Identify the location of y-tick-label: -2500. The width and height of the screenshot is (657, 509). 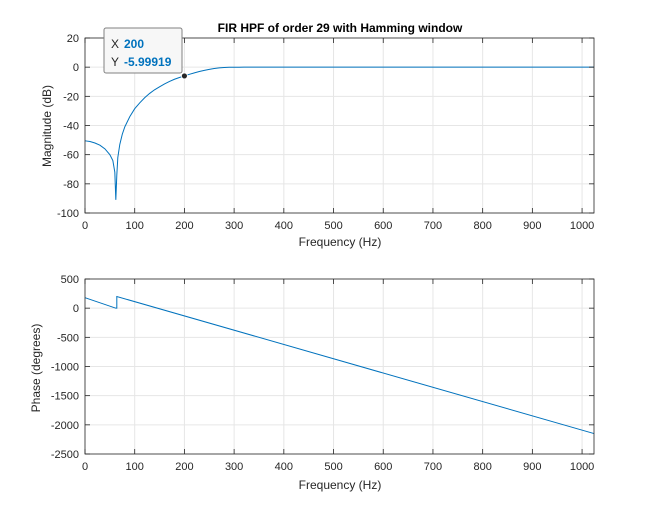
(65, 455).